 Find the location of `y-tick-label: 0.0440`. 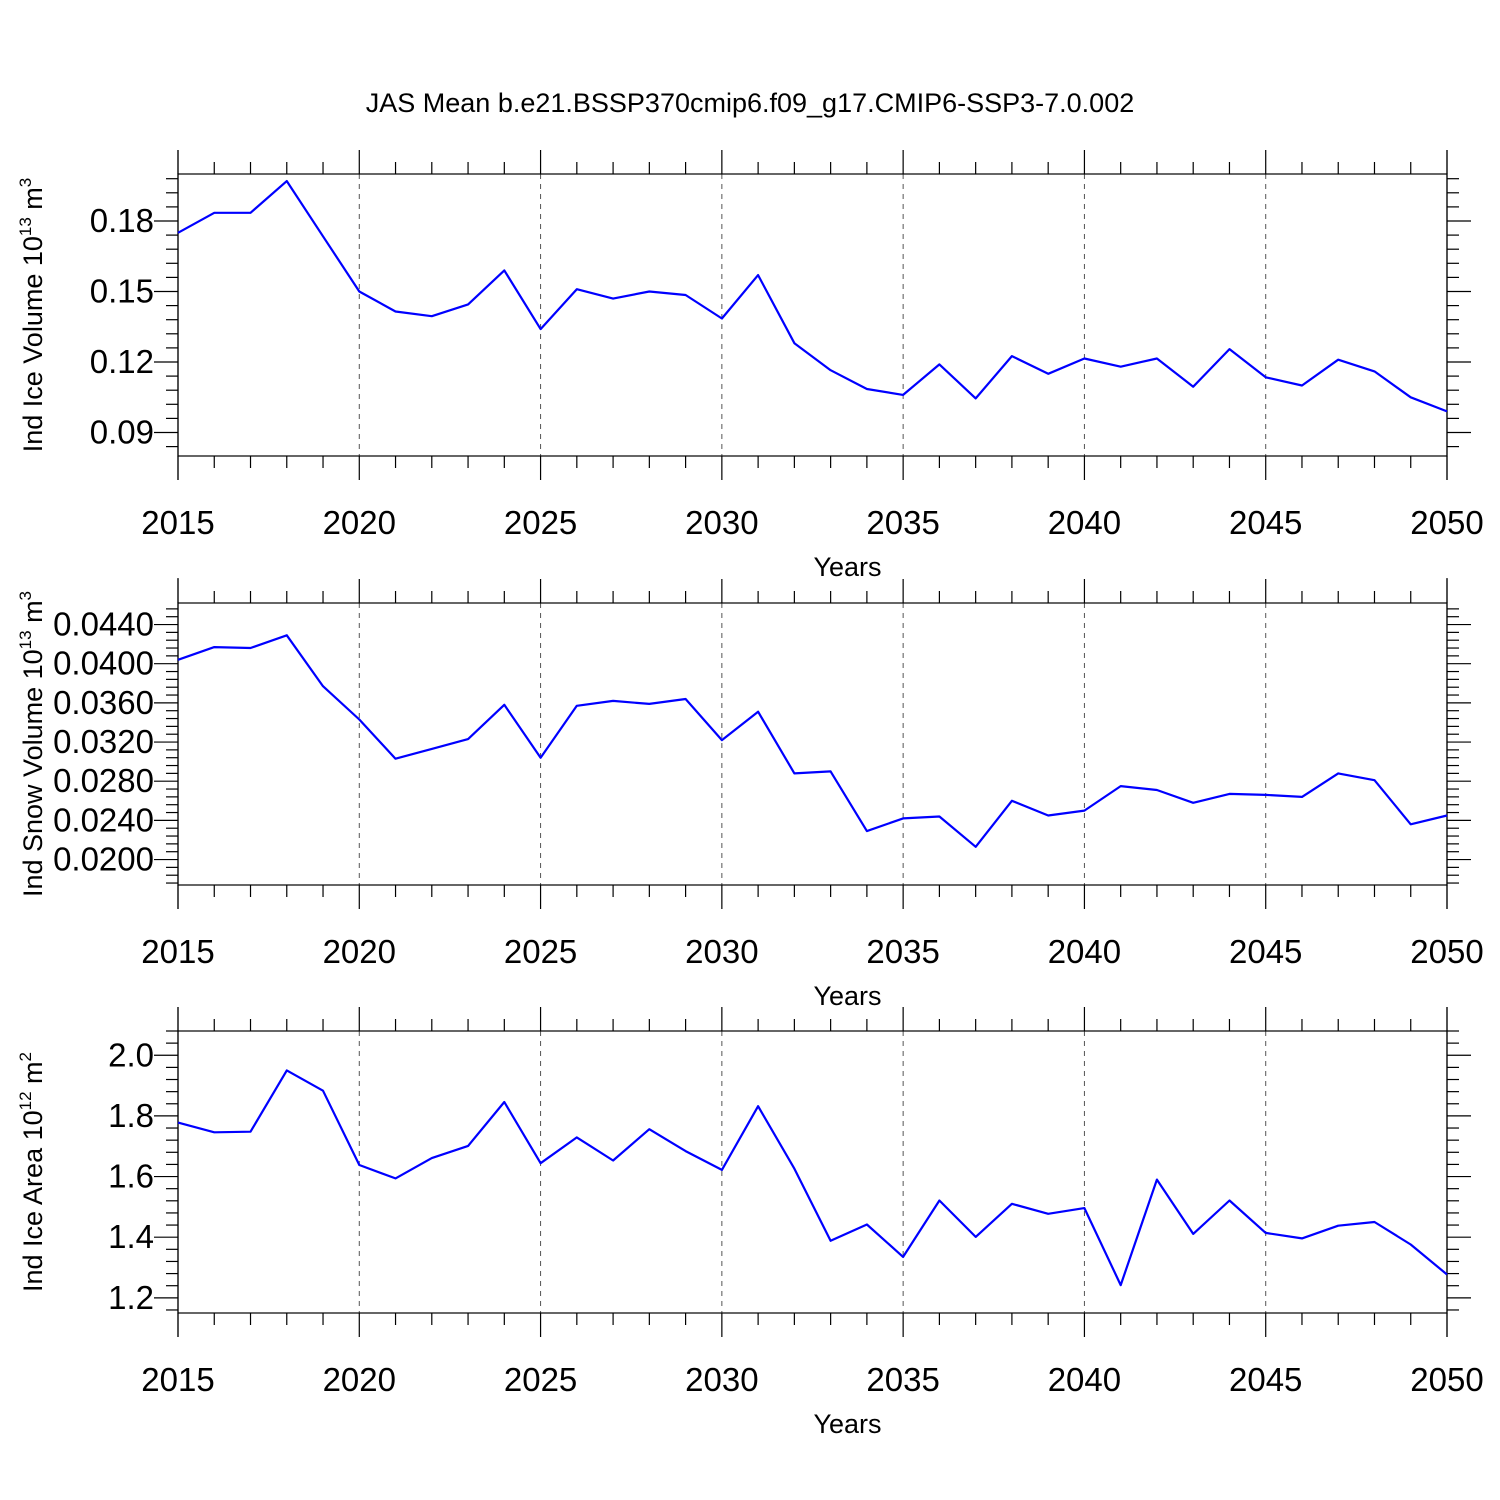

y-tick-label: 0.0440 is located at coordinates (103, 624).